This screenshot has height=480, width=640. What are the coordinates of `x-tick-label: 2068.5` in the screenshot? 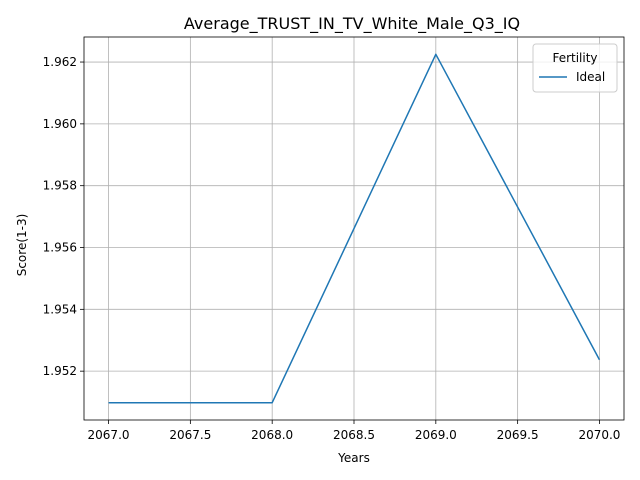 It's located at (354, 435).